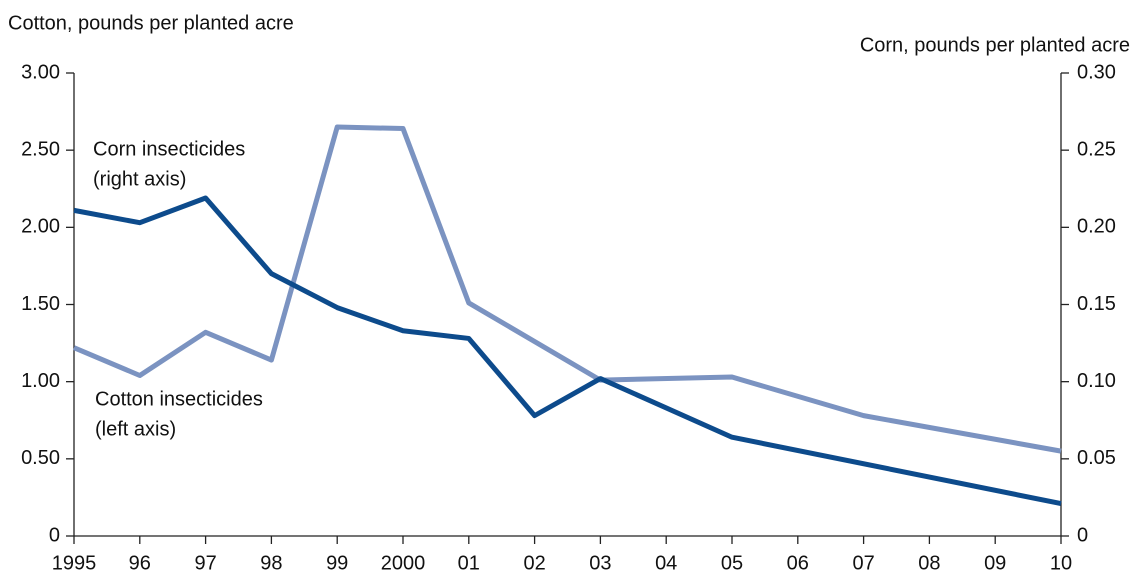 This screenshot has width=1133, height=579. Describe the element at coordinates (1096, 72) in the screenshot. I see `y2-tick-label: 0.30` at that location.